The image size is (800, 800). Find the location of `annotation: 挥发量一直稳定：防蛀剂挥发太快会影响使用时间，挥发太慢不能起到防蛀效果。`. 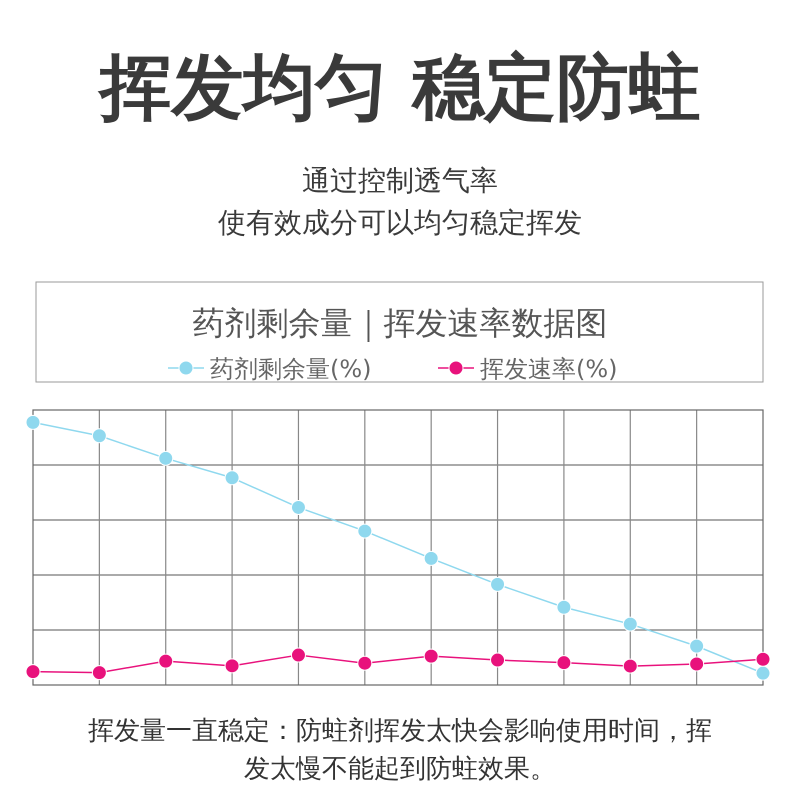

annotation: 挥发量一直稳定：防蛀剂挥发太快会影响使用时间，挥发太慢不能起到防蛀效果。 is located at coordinates (399, 750).